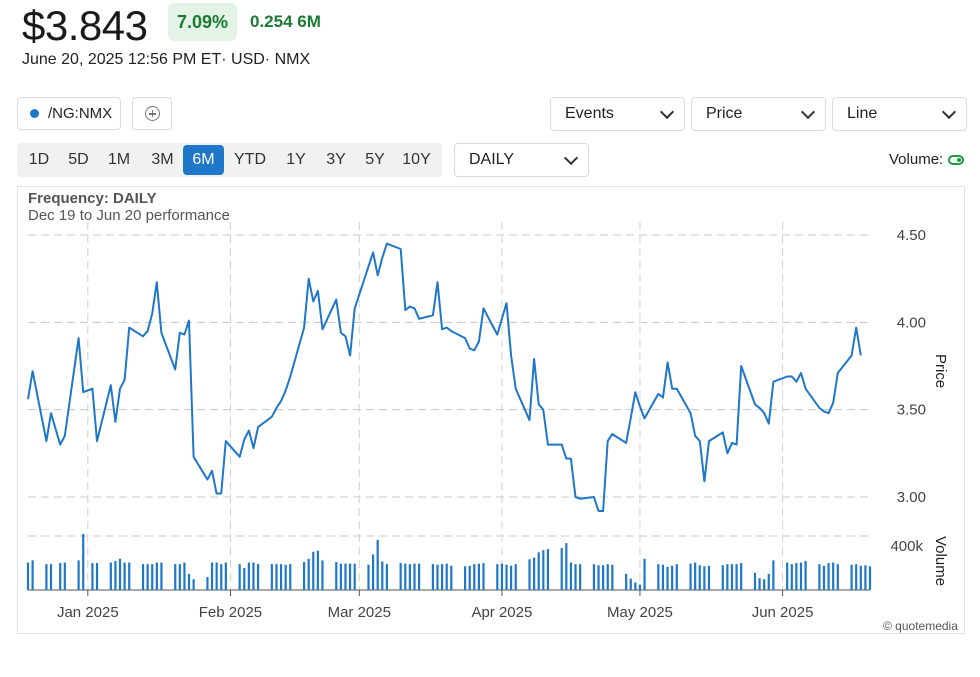 This screenshot has height=677, width=980. What do you see at coordinates (78, 159) in the screenshot?
I see `range-button-5d: 5D` at bounding box center [78, 159].